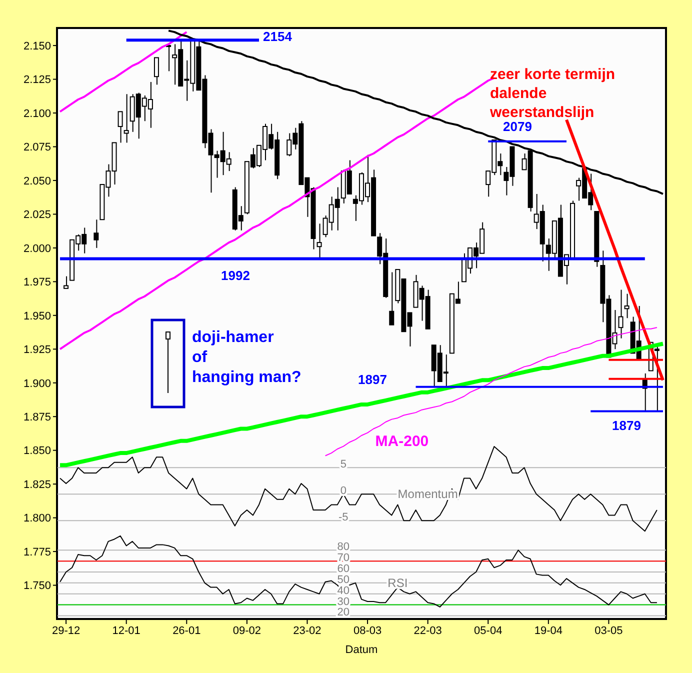  I want to click on y-tick-label: 1.925, so click(37, 350).